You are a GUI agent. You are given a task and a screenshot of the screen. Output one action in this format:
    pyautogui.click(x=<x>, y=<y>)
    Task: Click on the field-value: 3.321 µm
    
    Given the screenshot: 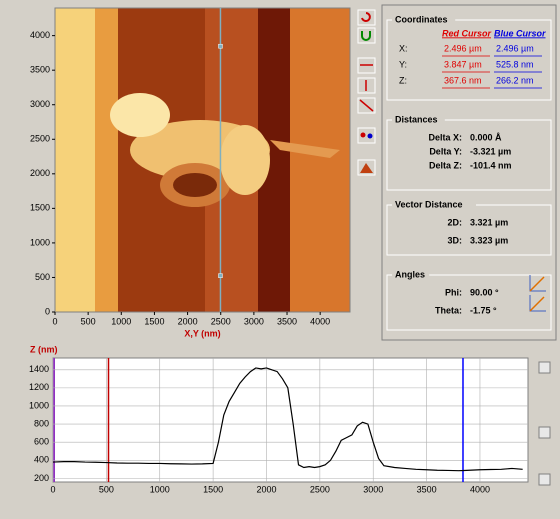 What is the action you would take?
    pyautogui.click(x=489, y=222)
    